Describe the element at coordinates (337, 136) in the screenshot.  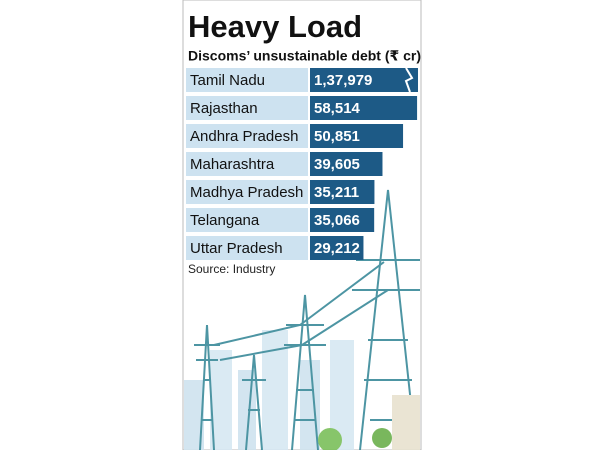
I see `value-label: 50,851` at that location.